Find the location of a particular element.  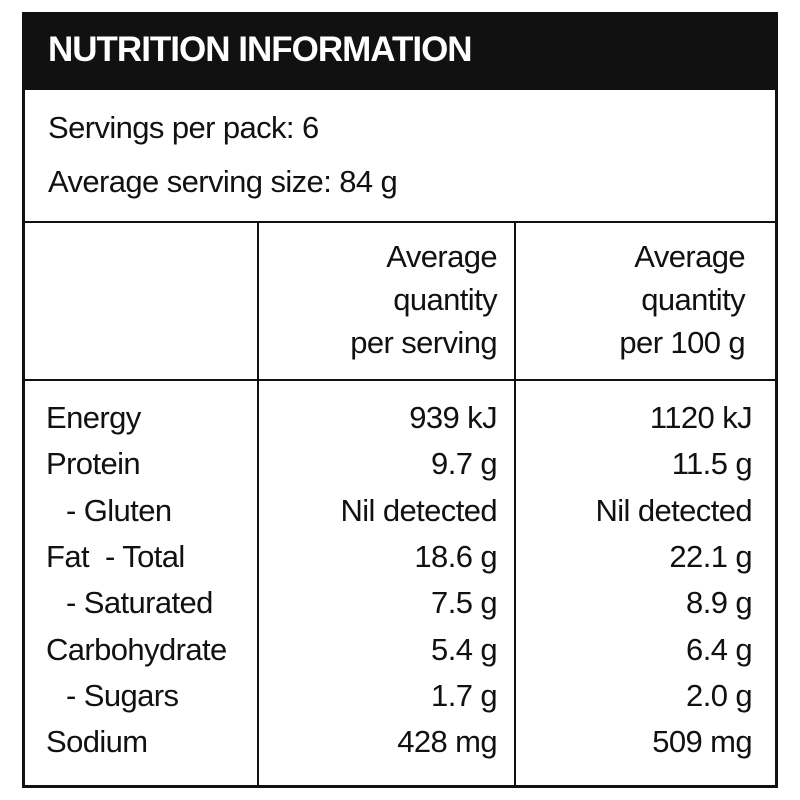

cell-value: 9.7 g is located at coordinates (464, 464).